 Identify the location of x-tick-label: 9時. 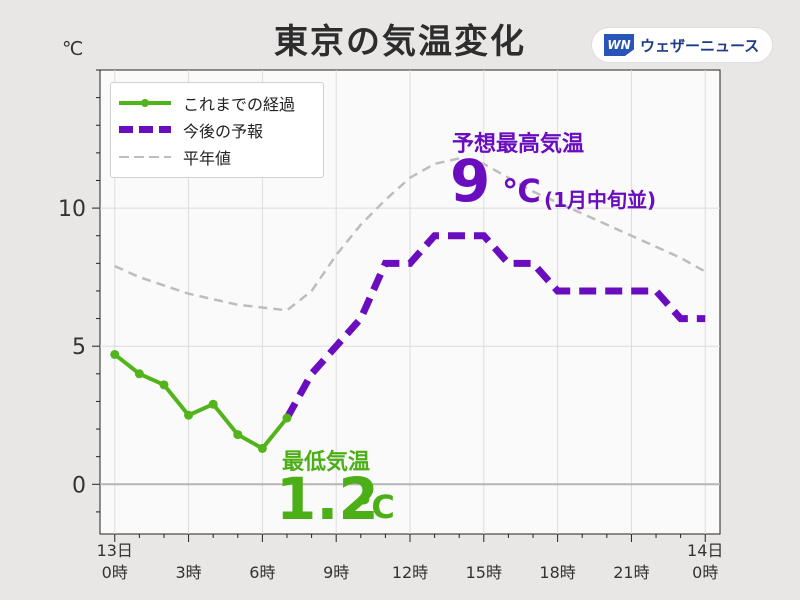
(336, 572).